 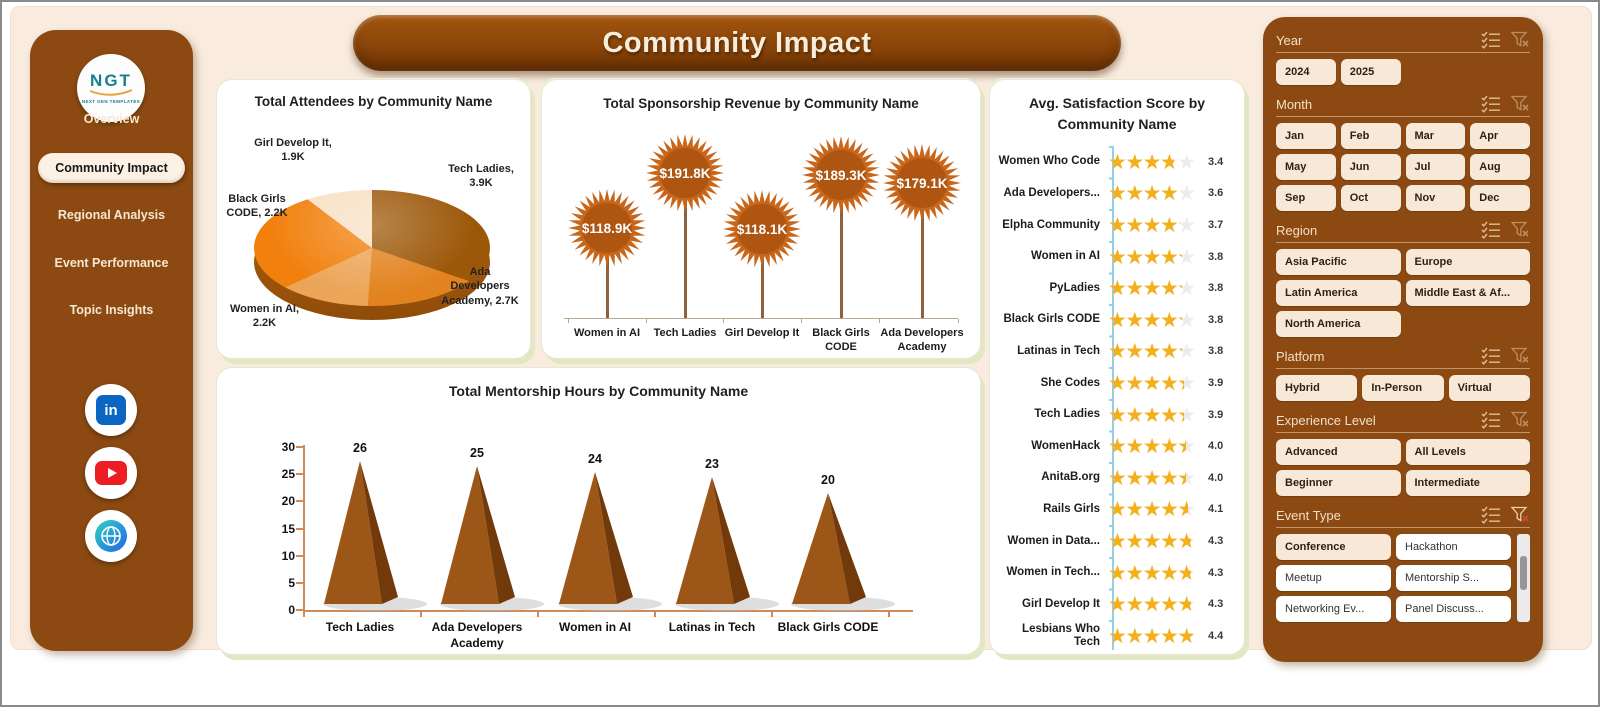 I want to click on filter-button-jul: Jul, so click(x=1435, y=167).